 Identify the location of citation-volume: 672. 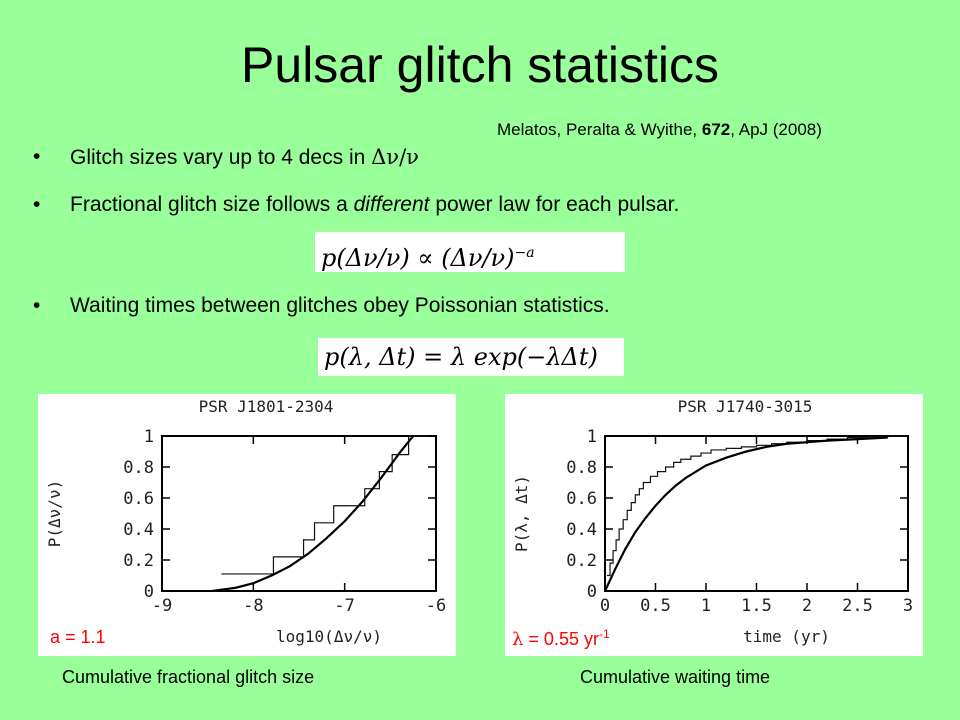
(716, 129).